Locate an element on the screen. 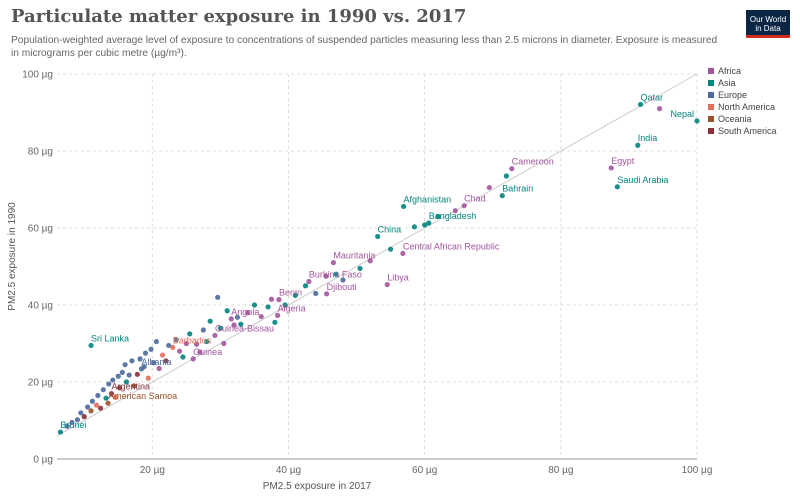  label-american-samoa: American Samoa is located at coordinates (142, 396).